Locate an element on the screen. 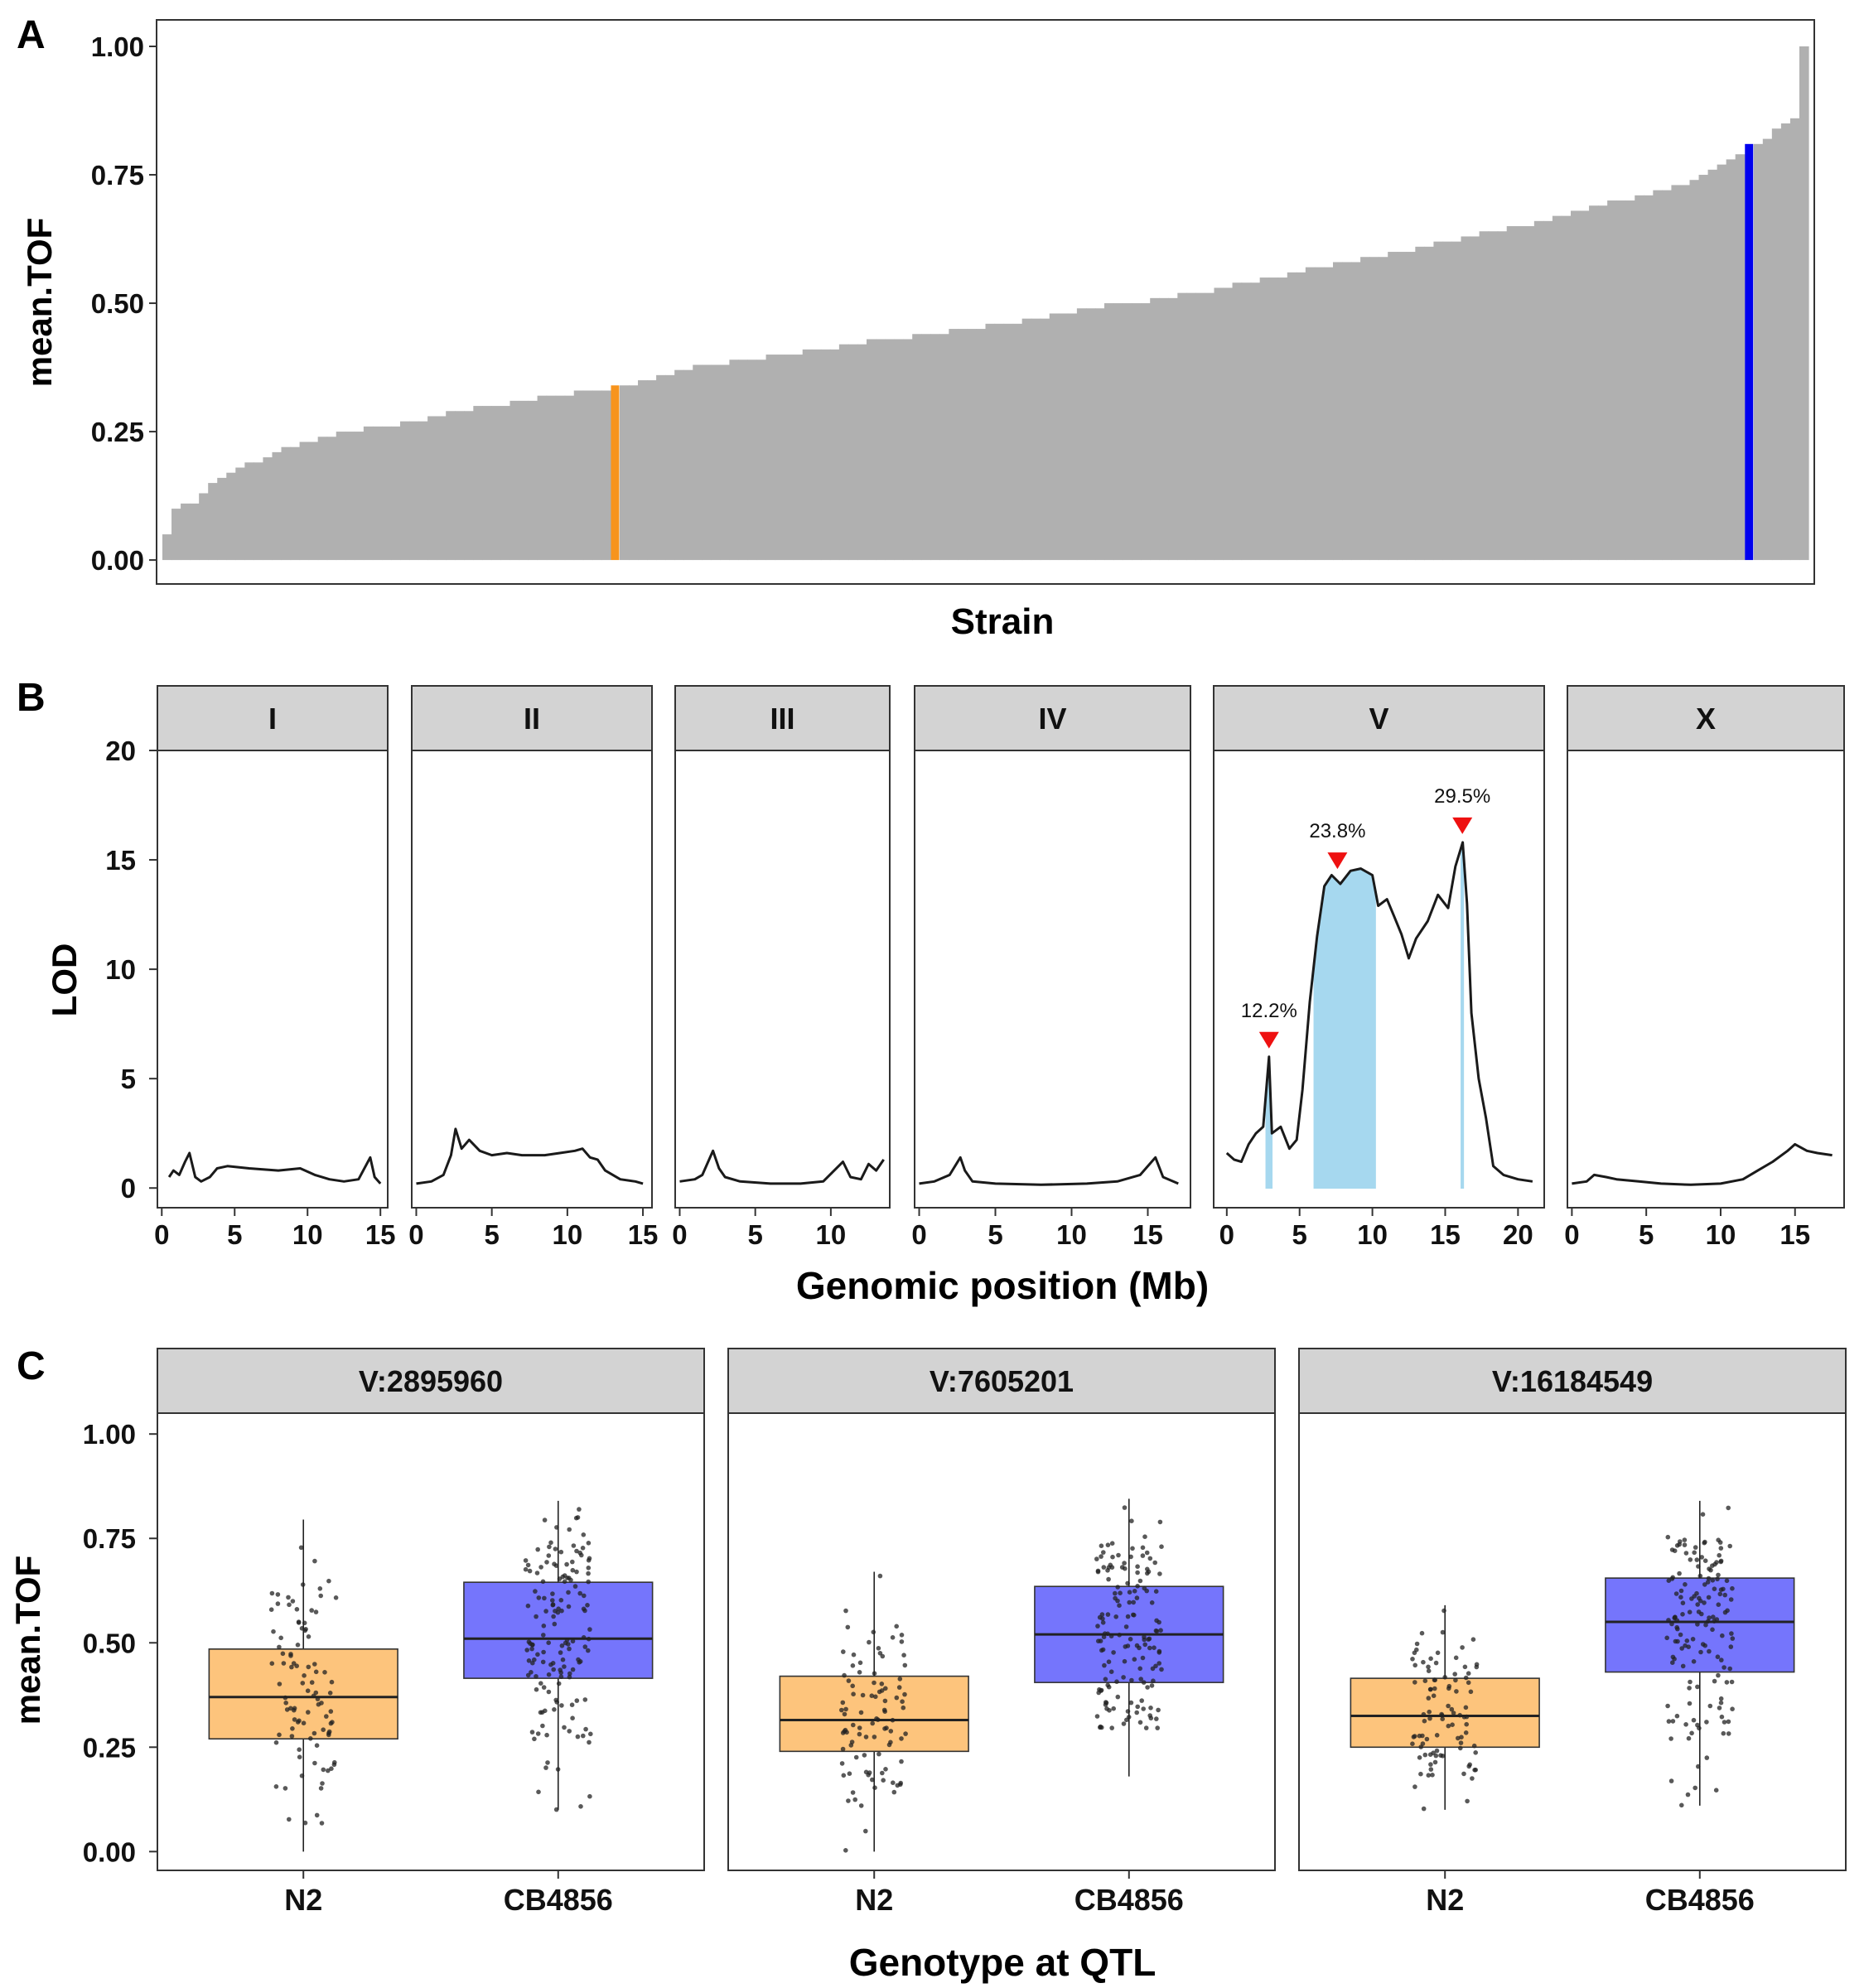  facet-iii: III 0 5 10 is located at coordinates (781, 967).